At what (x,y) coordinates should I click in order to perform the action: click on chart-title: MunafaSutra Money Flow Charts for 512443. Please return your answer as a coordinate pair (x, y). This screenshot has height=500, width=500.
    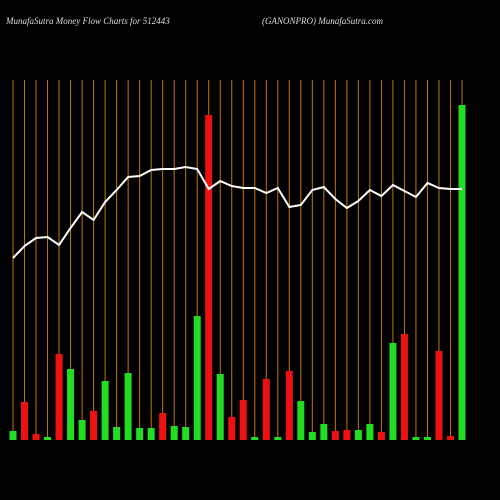
    Looking at the image, I should click on (87, 21).